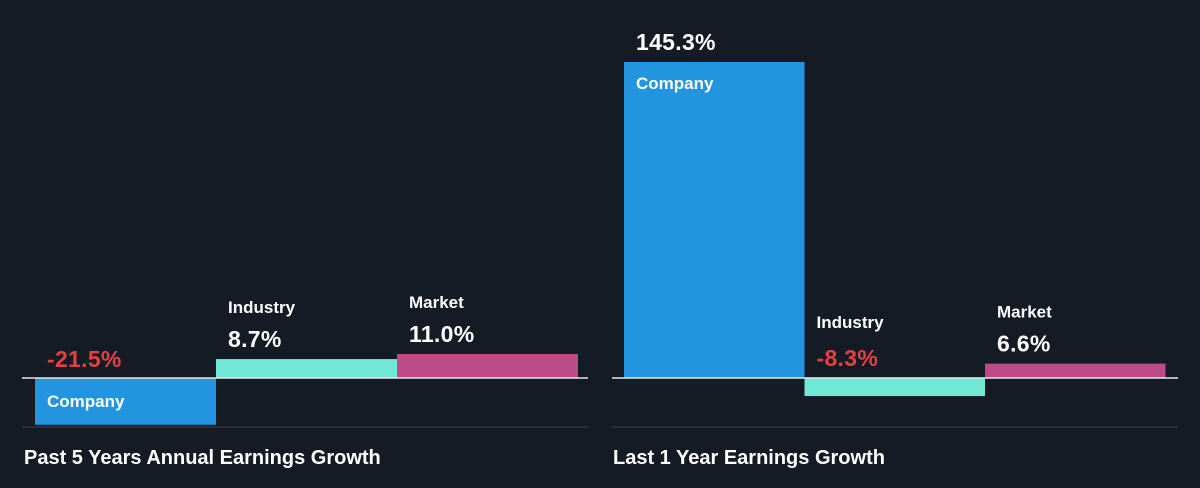 This screenshot has height=488, width=1200. What do you see at coordinates (676, 42) in the screenshot?
I see `value-label-company: 145.3%` at bounding box center [676, 42].